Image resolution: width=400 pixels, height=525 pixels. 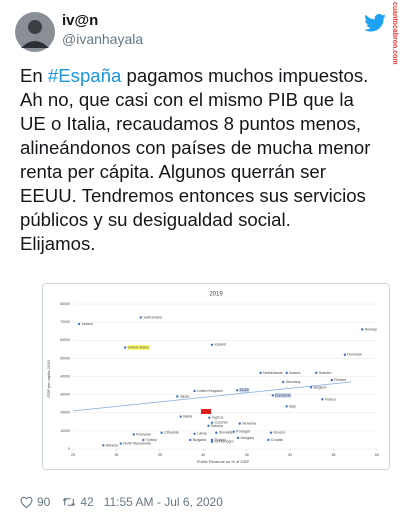 What do you see at coordinates (185, 396) in the screenshot?
I see `point-label-group: Japan` at bounding box center [185, 396].